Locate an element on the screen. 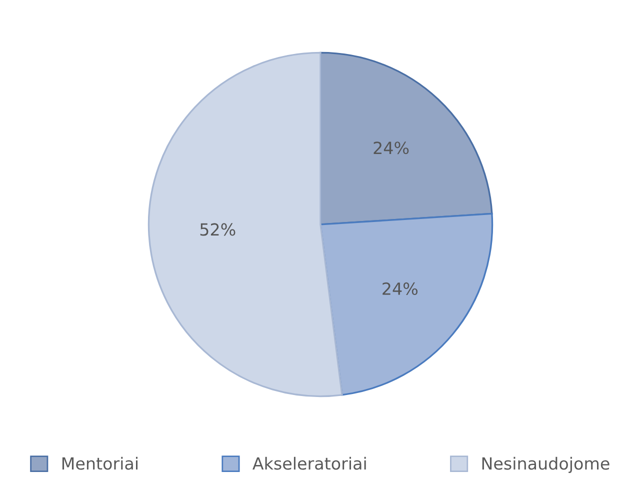 The width and height of the screenshot is (641, 488). data-label: 52% is located at coordinates (218, 229).